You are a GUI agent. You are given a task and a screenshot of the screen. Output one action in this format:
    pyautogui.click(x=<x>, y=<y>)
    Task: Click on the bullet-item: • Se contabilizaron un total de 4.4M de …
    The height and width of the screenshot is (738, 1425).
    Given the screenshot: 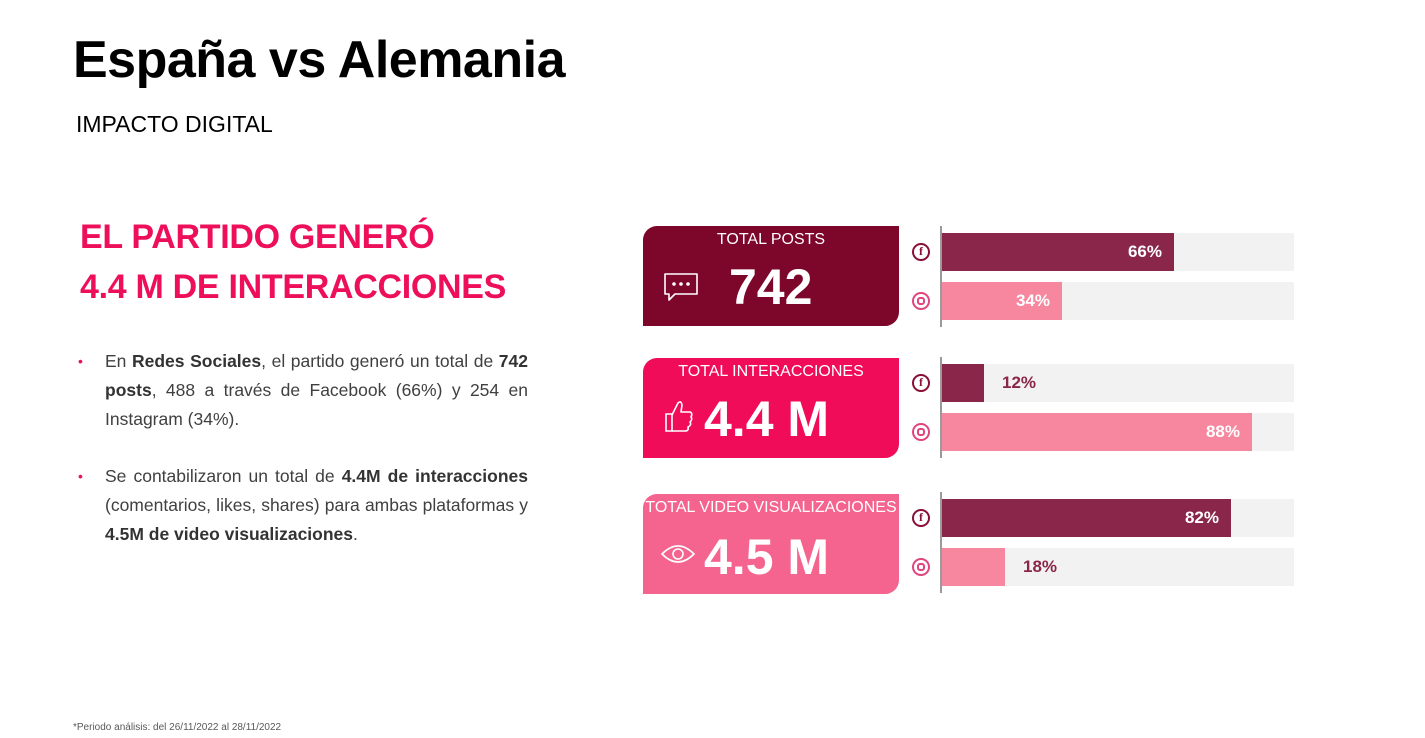 What is the action you would take?
    pyautogui.click(x=303, y=505)
    